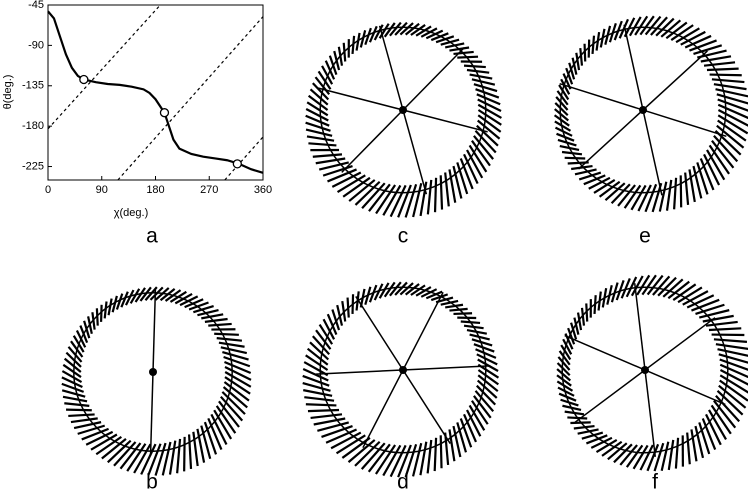 The width and height of the screenshot is (748, 491). Describe the element at coordinates (131, 213) in the screenshot. I see `x-axis-label: χ(deg.)` at that location.